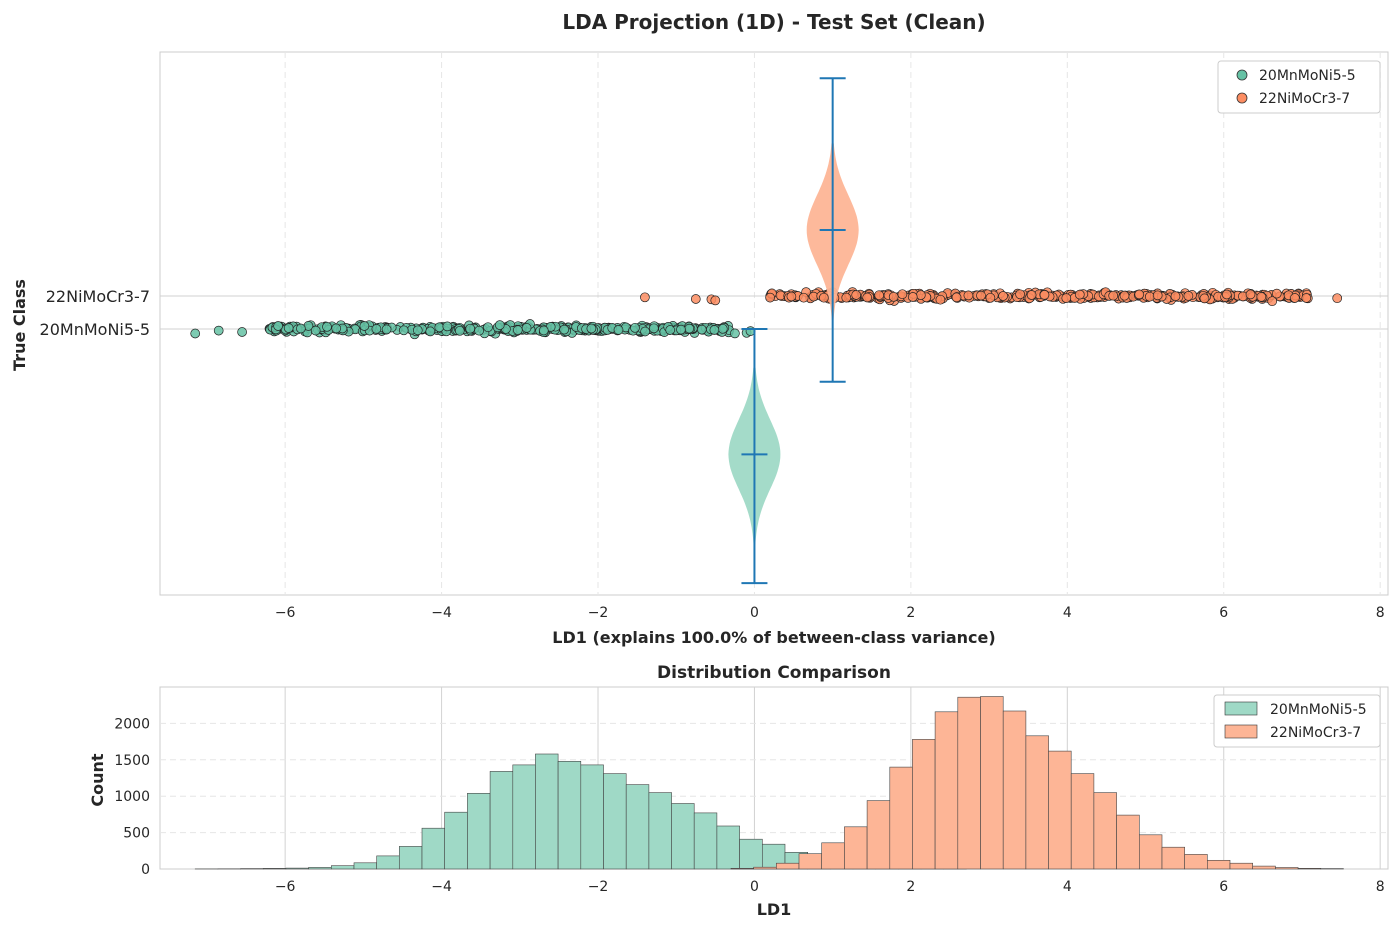  What do you see at coordinates (910, 887) in the screenshot?
I see `bottom-x-tick-label: 2` at bounding box center [910, 887].